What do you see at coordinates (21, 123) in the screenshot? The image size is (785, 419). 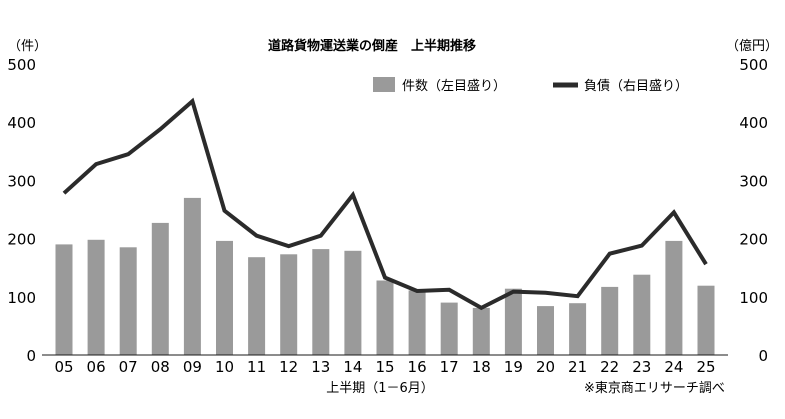 I see `left-tick-400: 400` at bounding box center [21, 123].